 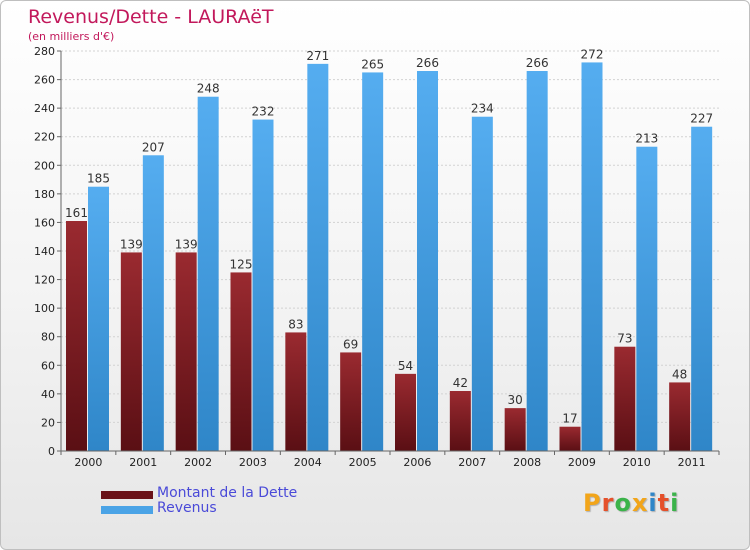 I want to click on y-tick-label: 20, so click(x=48, y=422).